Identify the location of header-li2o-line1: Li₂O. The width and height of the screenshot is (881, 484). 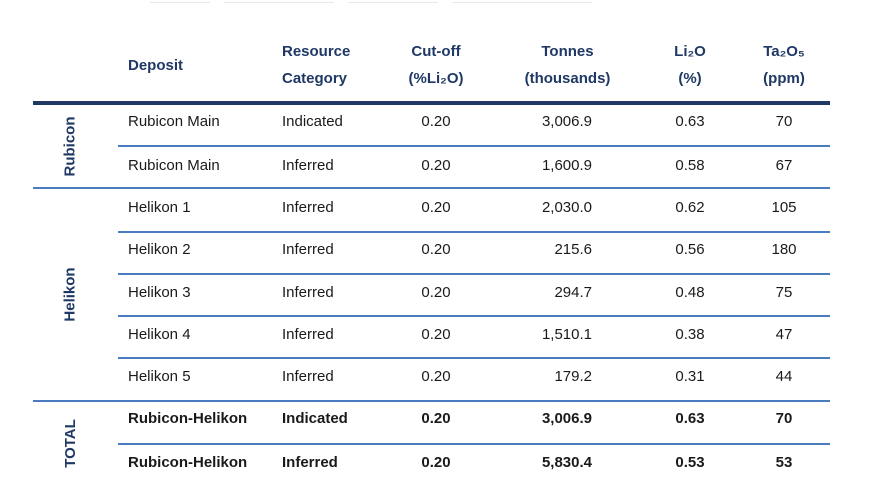
(690, 51).